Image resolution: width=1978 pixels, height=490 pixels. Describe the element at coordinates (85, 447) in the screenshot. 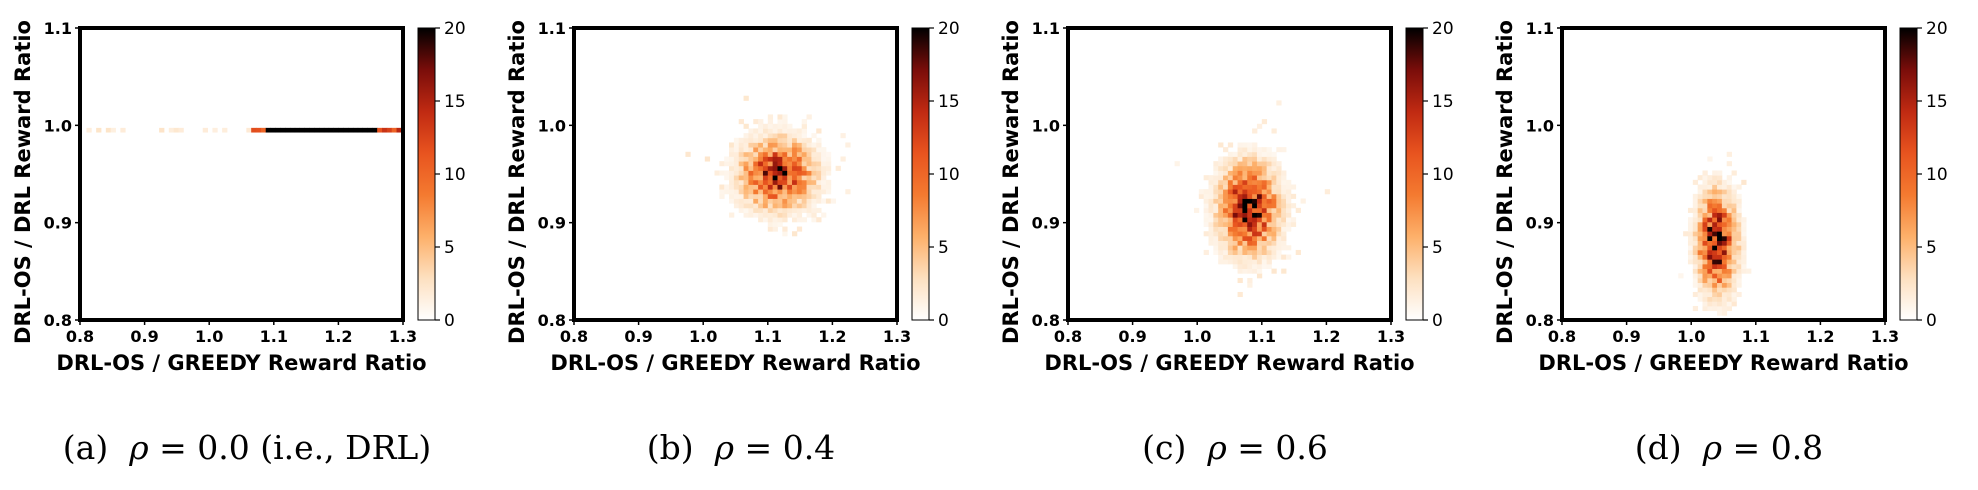

I see `caption-label: (a)` at that location.